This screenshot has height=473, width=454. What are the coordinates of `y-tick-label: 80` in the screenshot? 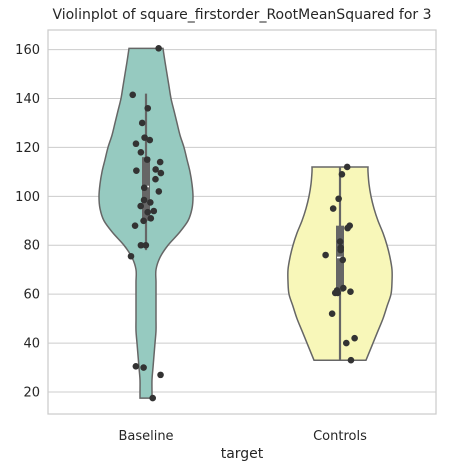 It's located at (31, 246).